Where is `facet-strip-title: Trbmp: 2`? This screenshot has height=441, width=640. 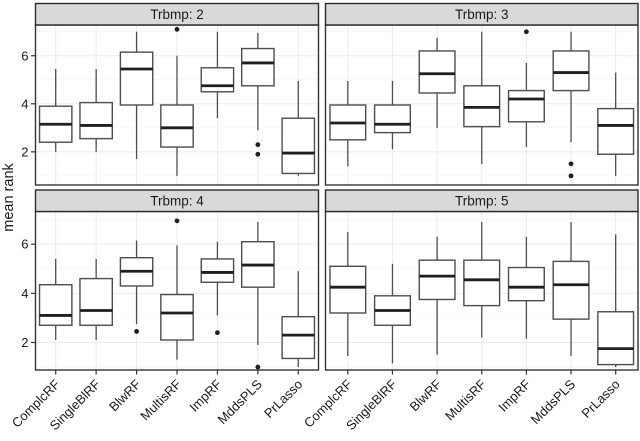
facet-strip-title: Trbmp: 2 is located at coordinates (177, 14).